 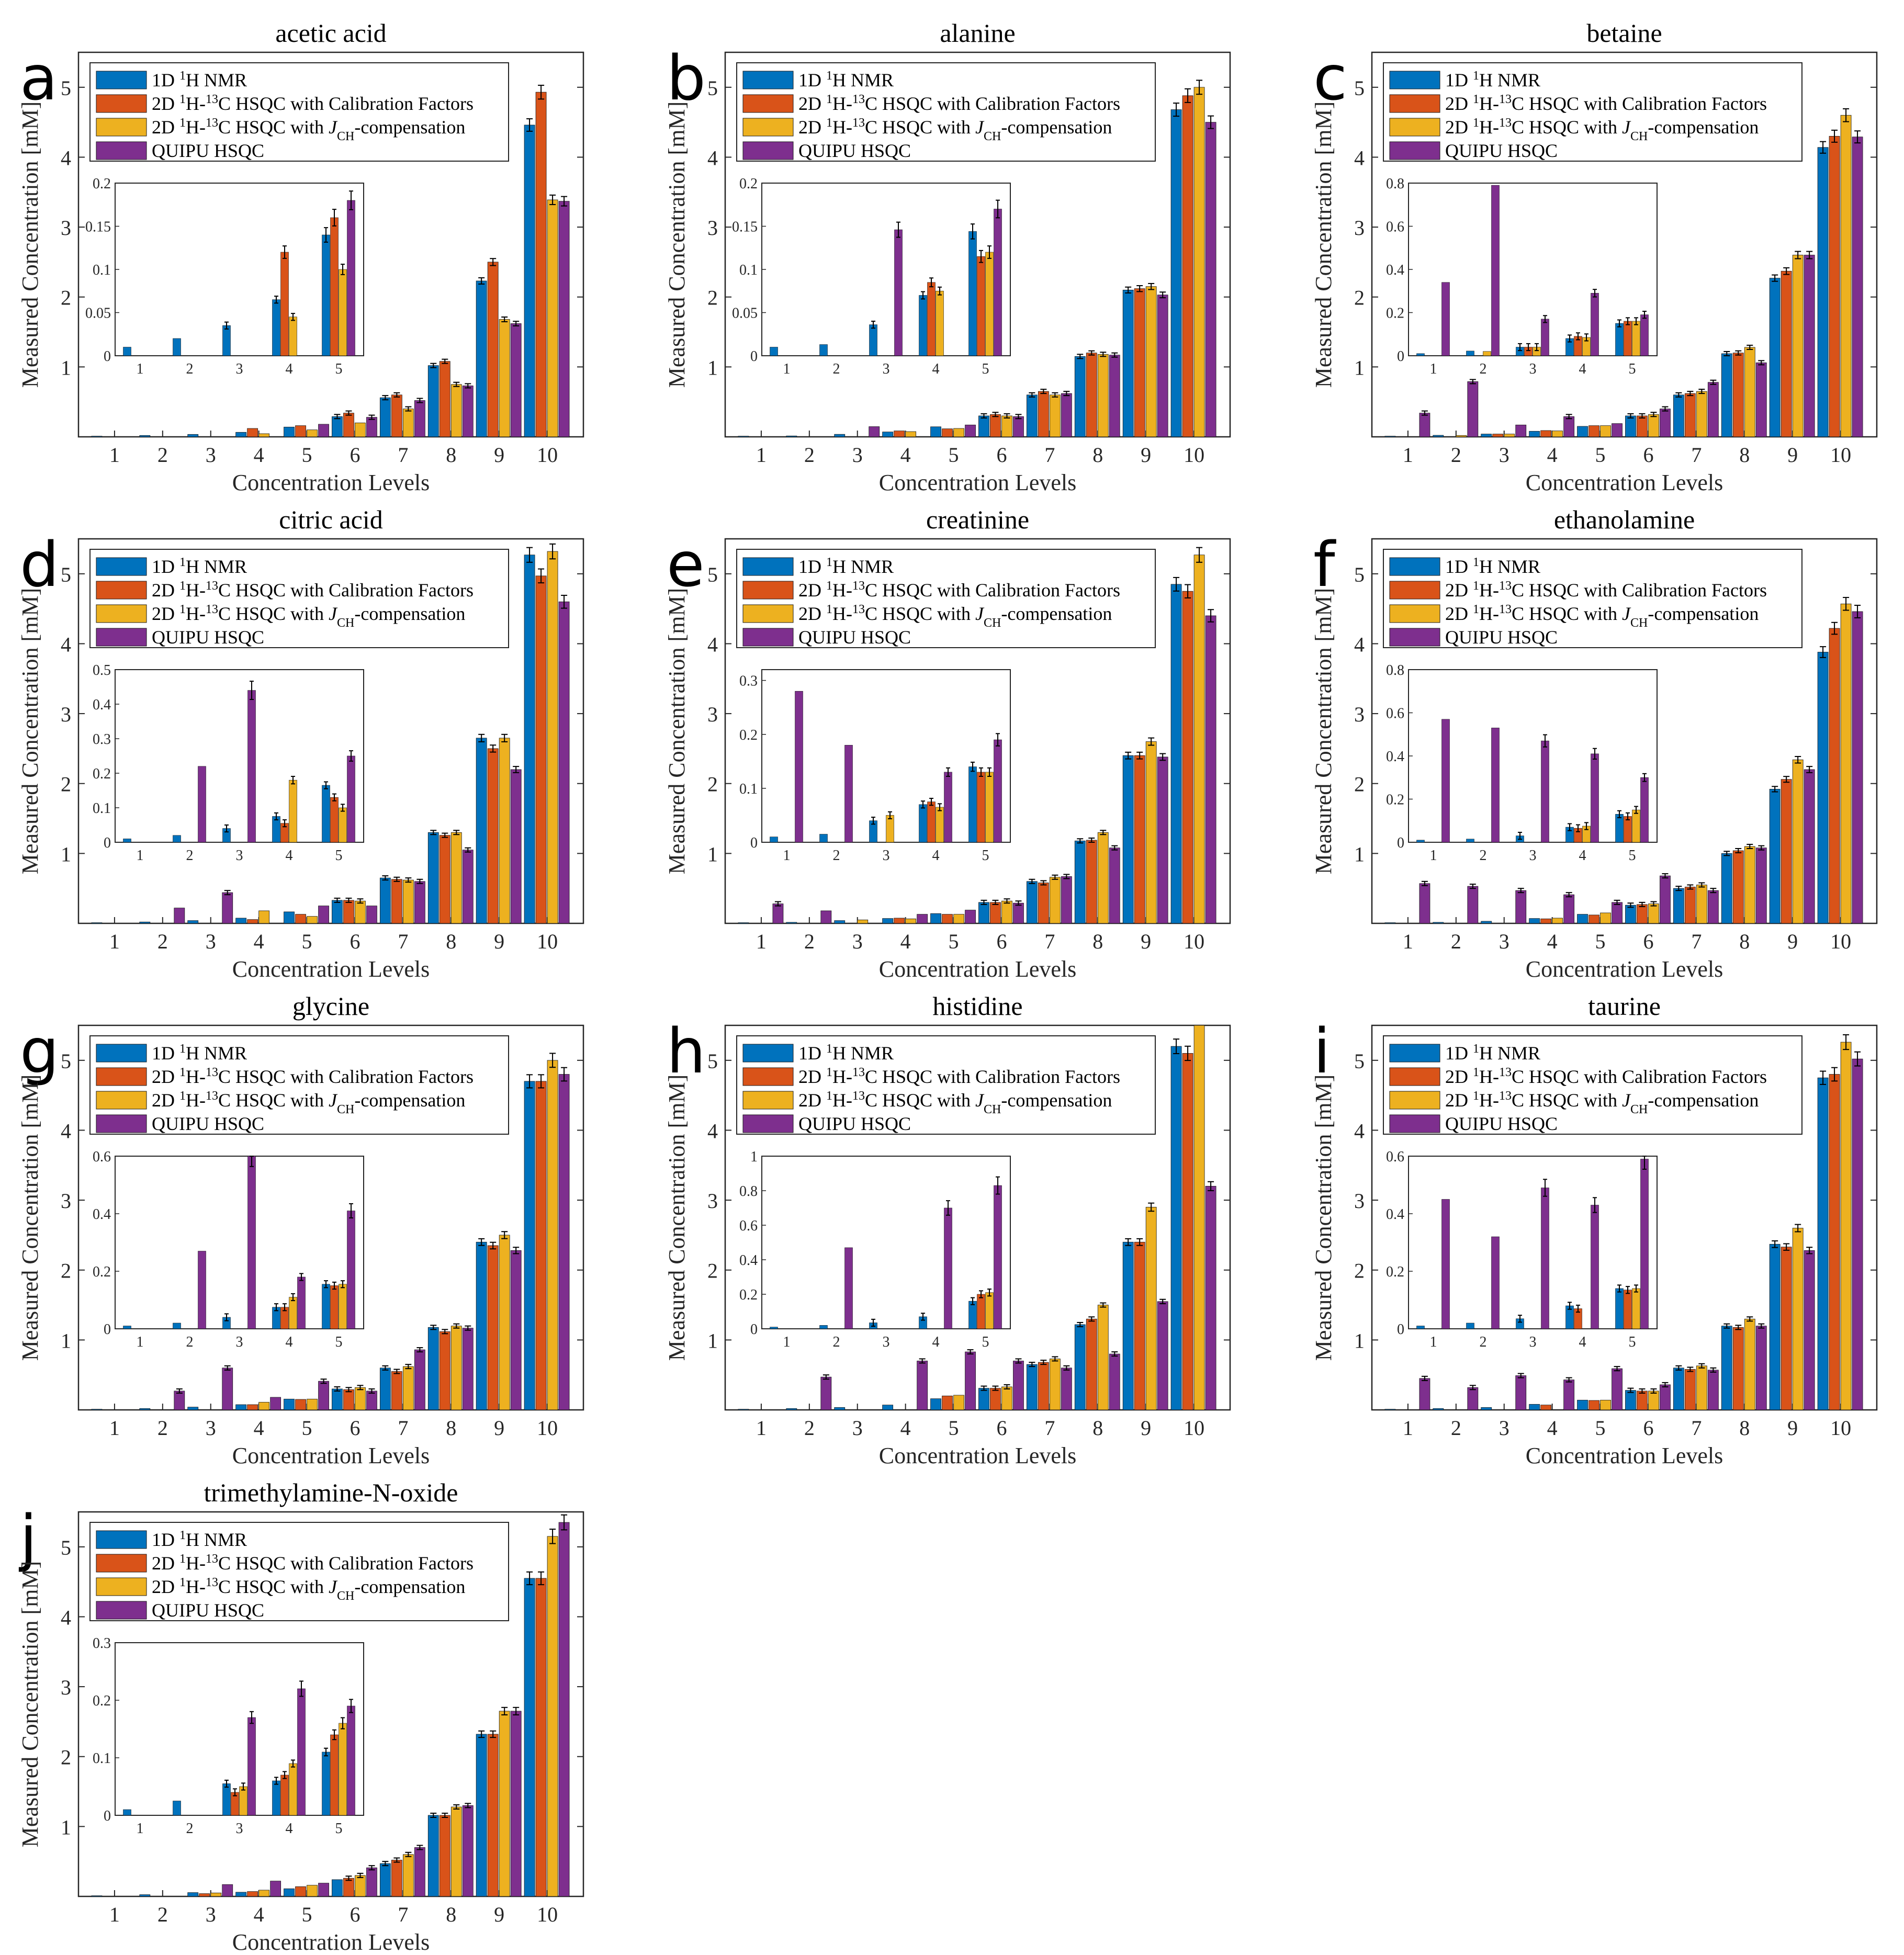 What do you see at coordinates (1648, 455) in the screenshot?
I see `x-tick-label: 6` at bounding box center [1648, 455].